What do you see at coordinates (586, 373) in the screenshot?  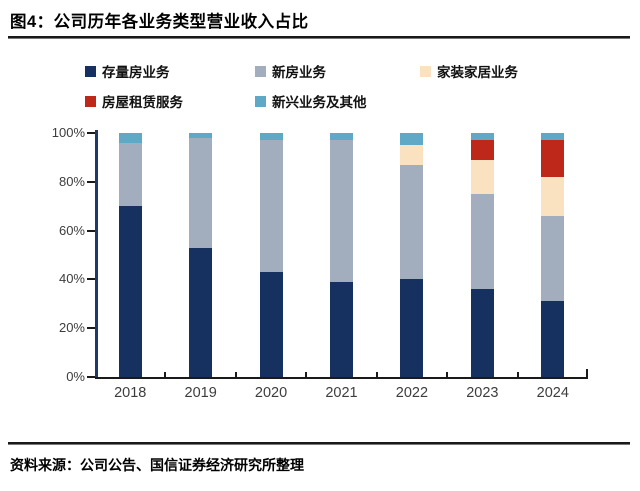 I see `x-axis-end-tick` at bounding box center [586, 373].